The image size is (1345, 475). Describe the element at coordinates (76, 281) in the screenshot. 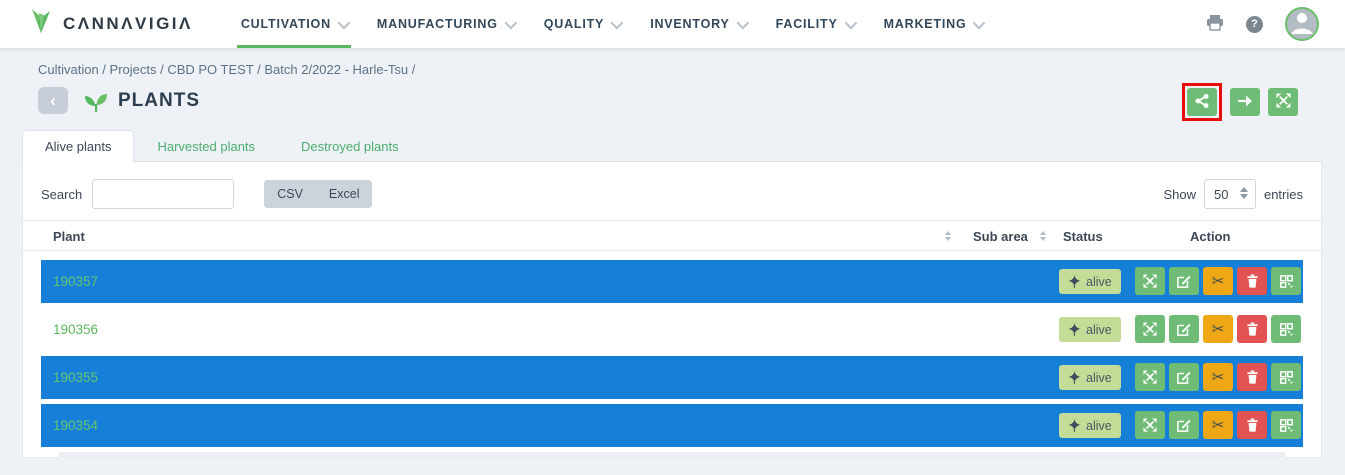

I see `plant-id-link: 190357` at that location.